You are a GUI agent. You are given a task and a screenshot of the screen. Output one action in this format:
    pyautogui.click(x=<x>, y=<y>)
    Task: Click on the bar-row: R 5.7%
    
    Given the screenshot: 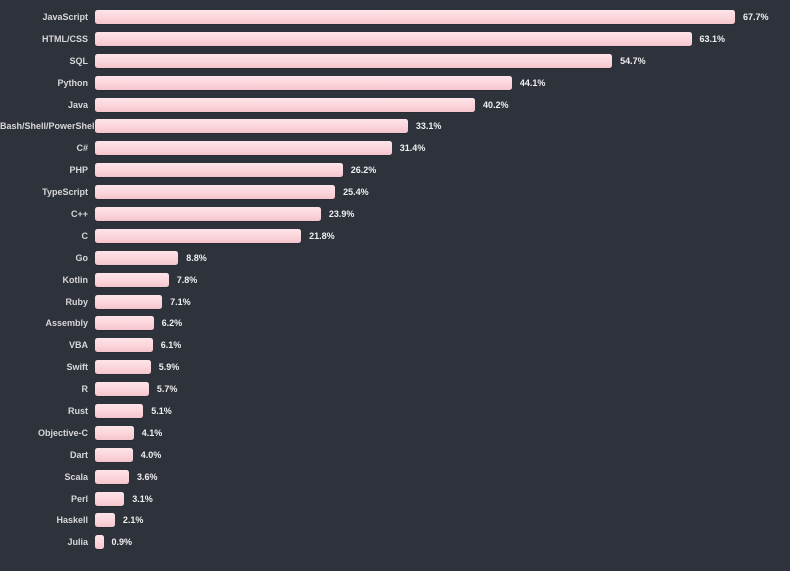 What is the action you would take?
    pyautogui.click(x=395, y=389)
    